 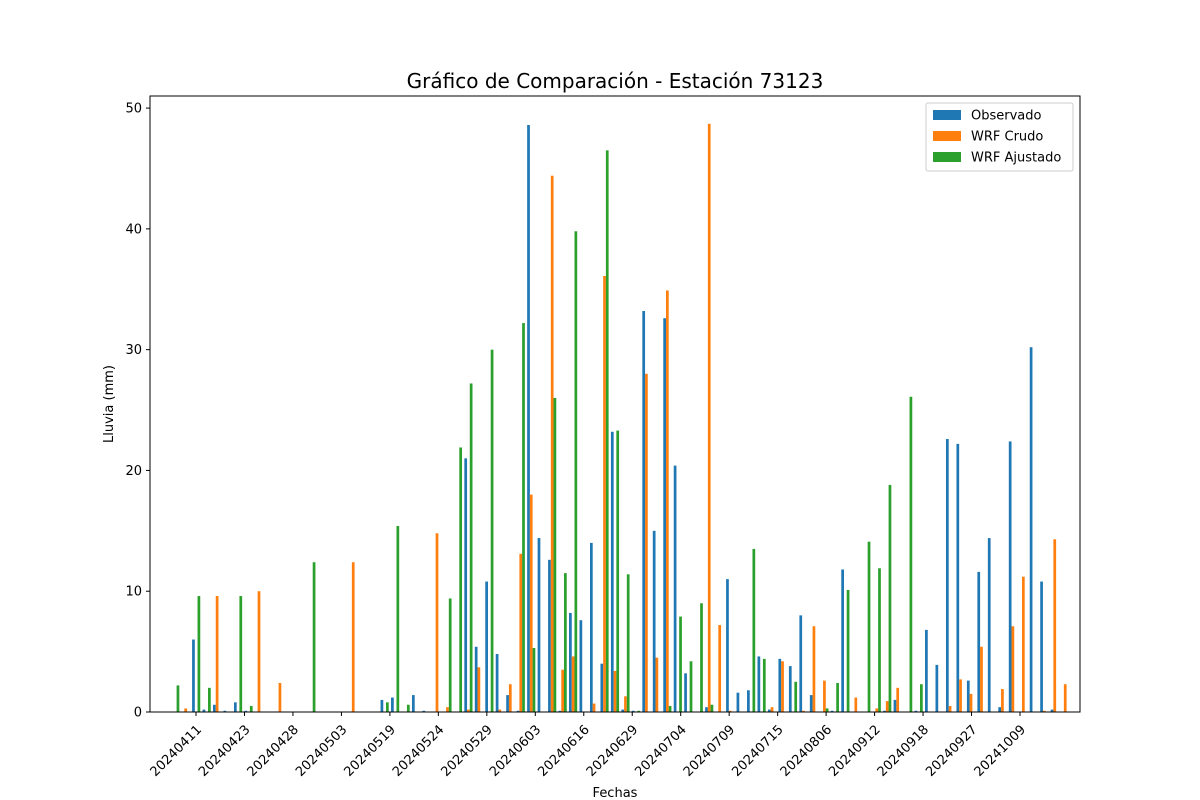 What do you see at coordinates (709, 750) in the screenshot?
I see `x-tick-label: 20240709` at bounding box center [709, 750].